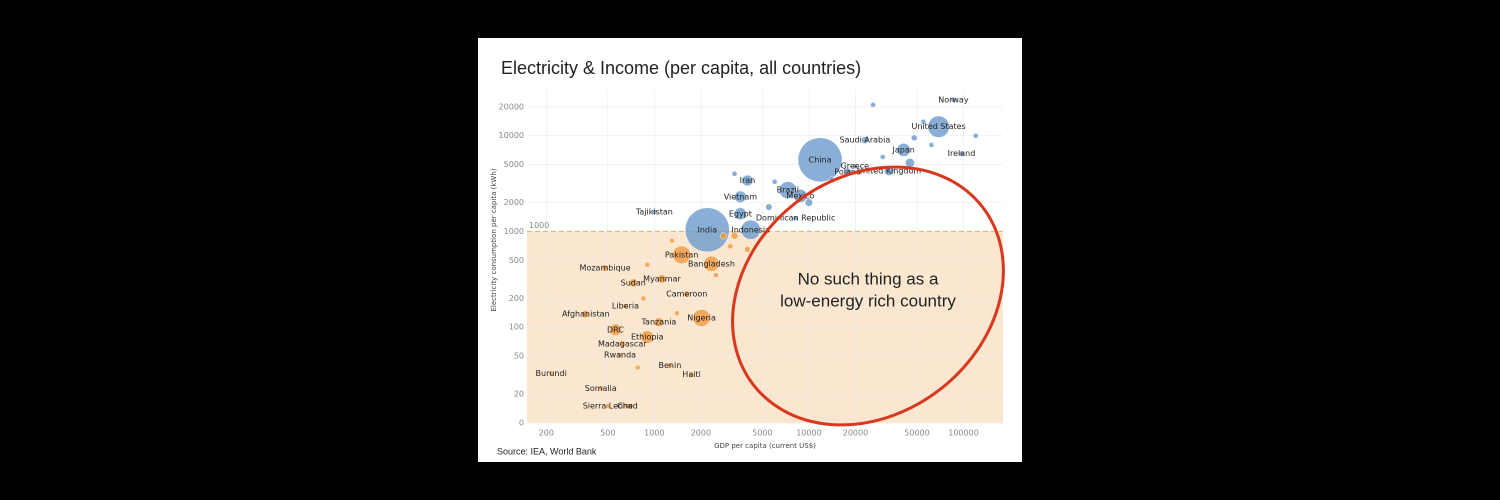  Describe the element at coordinates (701, 317) in the screenshot. I see `country-label: Nigeria` at that location.